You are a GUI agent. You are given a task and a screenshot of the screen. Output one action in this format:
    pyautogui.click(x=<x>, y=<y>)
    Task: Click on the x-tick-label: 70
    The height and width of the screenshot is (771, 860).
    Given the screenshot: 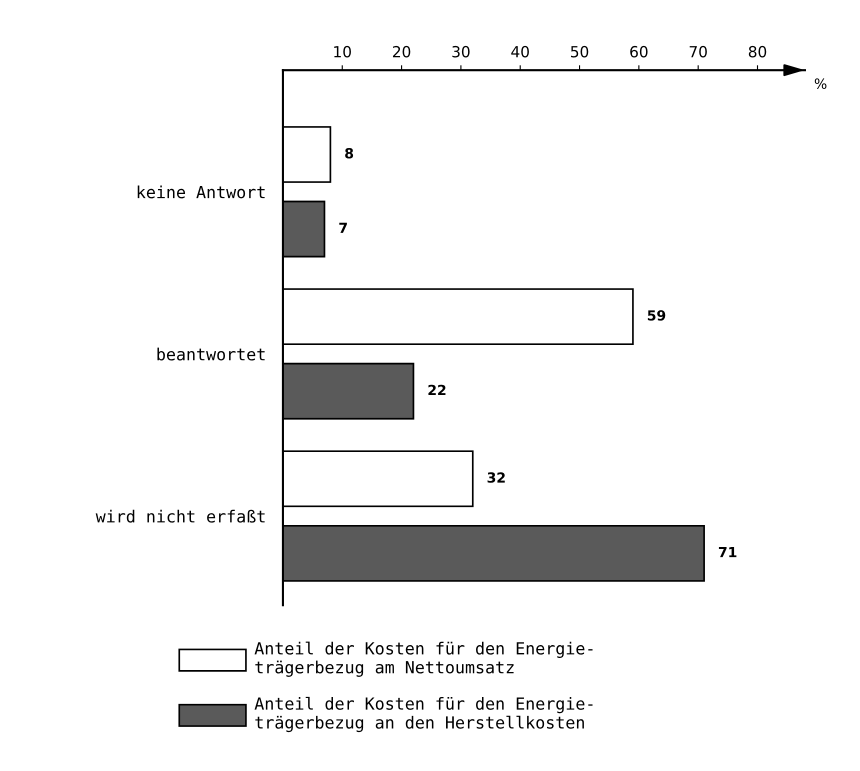 What is the action you would take?
    pyautogui.click(x=698, y=52)
    